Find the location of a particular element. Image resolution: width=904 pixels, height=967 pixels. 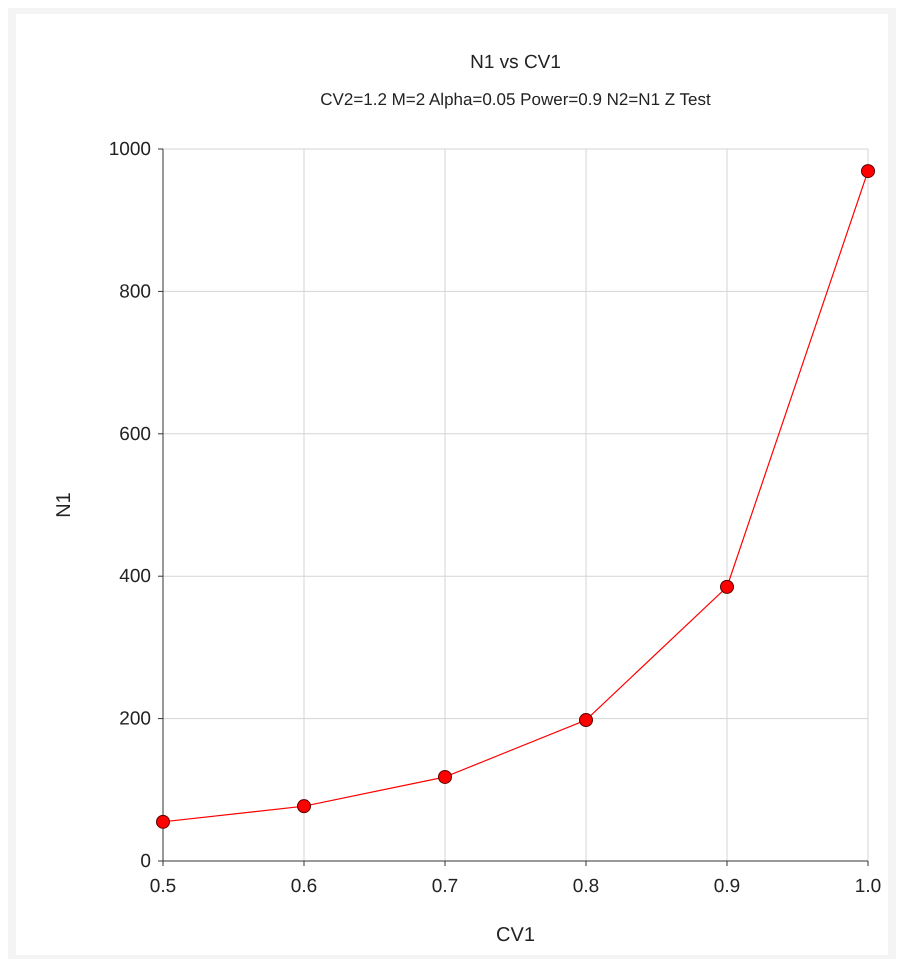

y-tick-label: 0 is located at coordinates (145, 861).